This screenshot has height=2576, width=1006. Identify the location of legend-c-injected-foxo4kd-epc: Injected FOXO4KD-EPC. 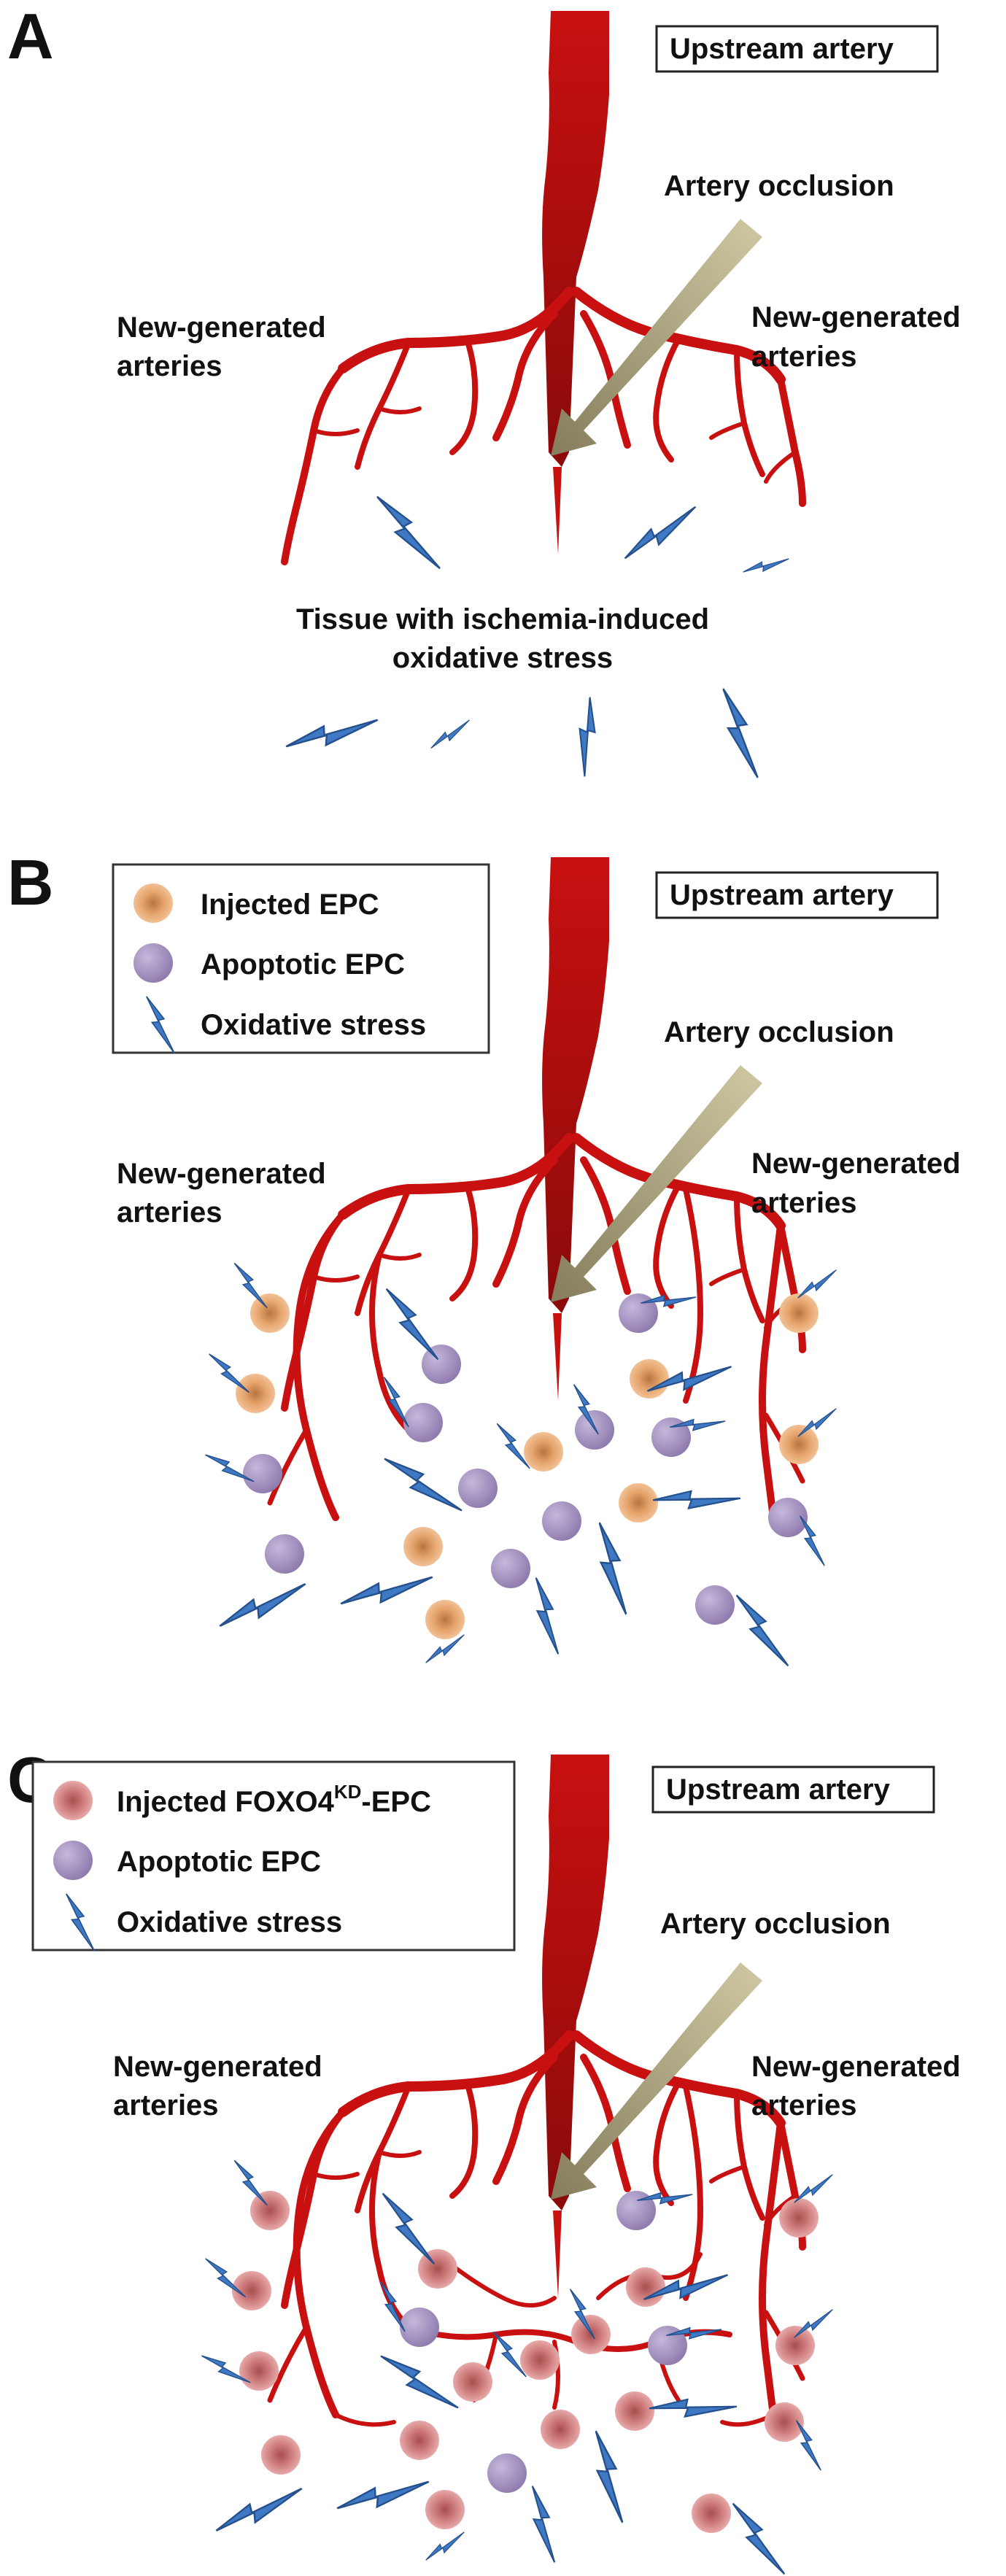
(274, 1799).